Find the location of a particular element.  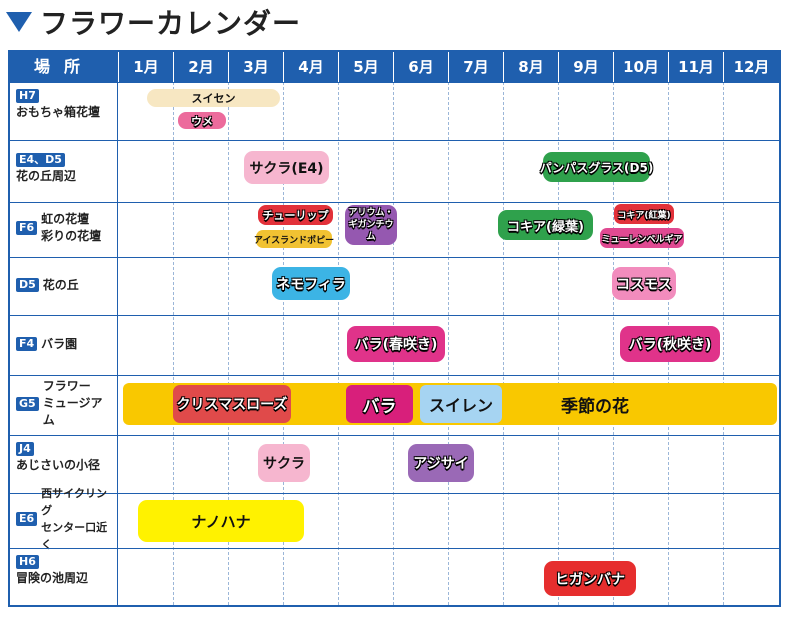

triangle-down-icon is located at coordinates (19, 22).